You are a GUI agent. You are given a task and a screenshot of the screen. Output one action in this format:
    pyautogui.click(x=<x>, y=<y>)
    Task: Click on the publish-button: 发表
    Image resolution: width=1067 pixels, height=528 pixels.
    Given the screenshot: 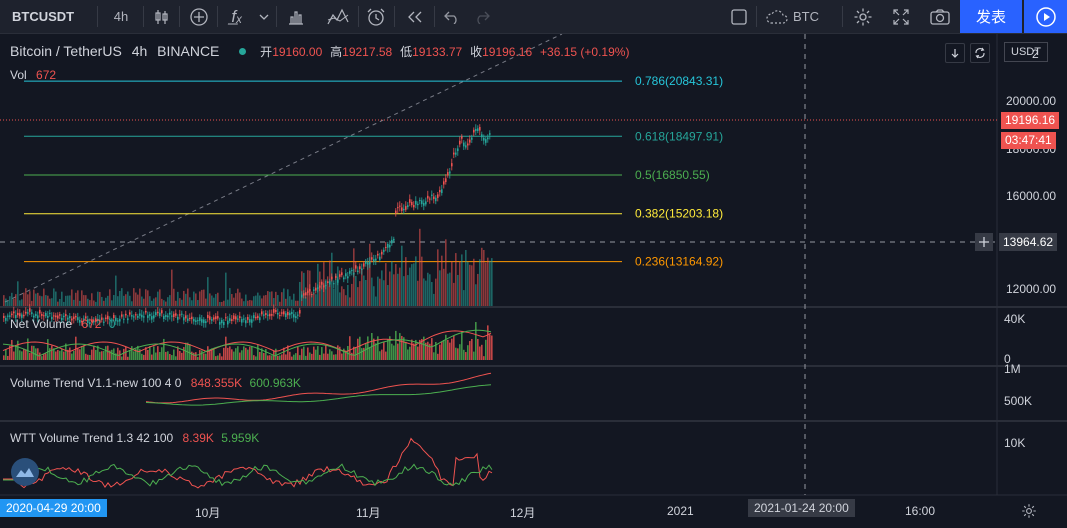 What is the action you would take?
    pyautogui.click(x=991, y=16)
    